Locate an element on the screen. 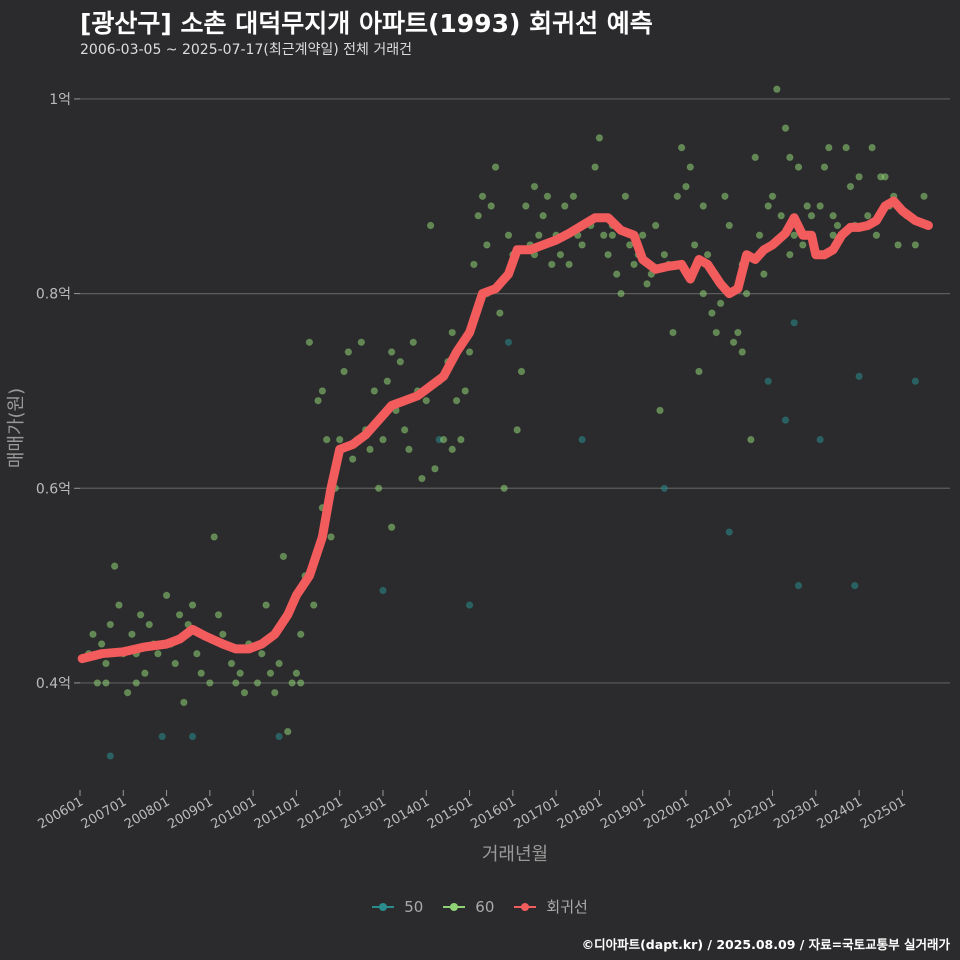 The image size is (960, 960). y-tick-label-1: 0.6억 is located at coordinates (53, 489).